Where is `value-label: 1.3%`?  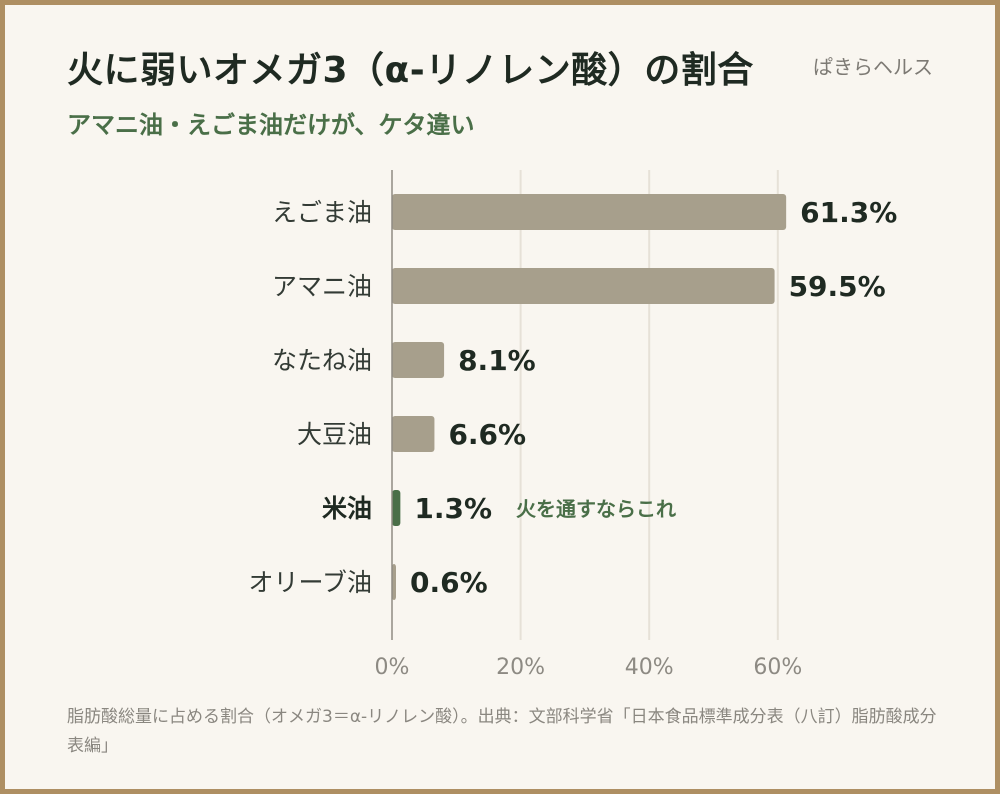 value-label: 1.3% is located at coordinates (453, 508).